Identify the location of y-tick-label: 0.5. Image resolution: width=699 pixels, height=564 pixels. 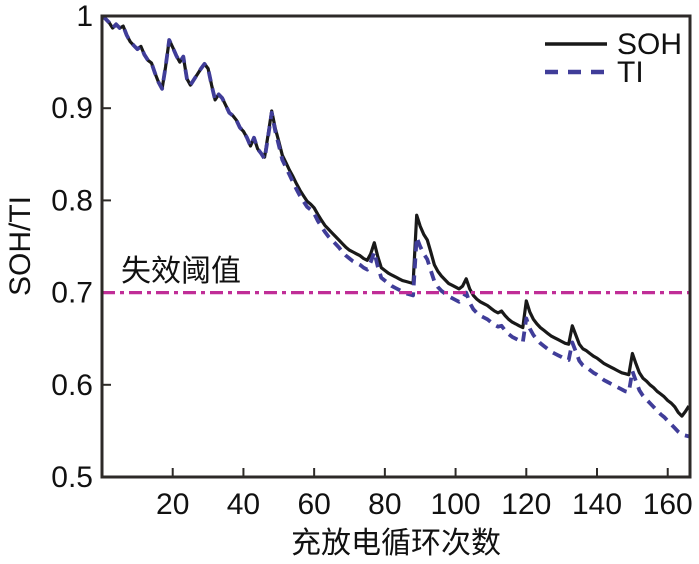
(72, 477).